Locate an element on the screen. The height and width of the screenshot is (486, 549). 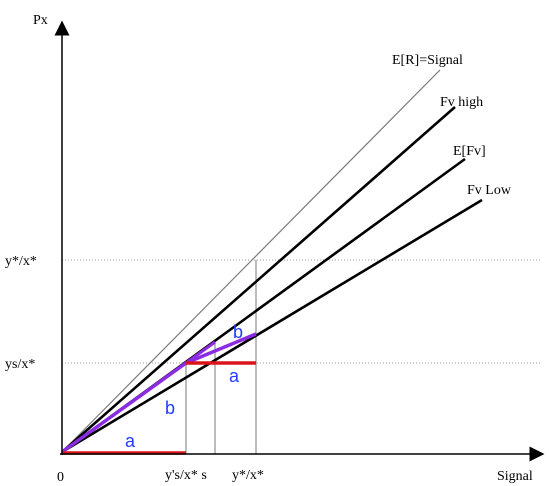
e-fv-label: E[Fv] is located at coordinates (469, 151).